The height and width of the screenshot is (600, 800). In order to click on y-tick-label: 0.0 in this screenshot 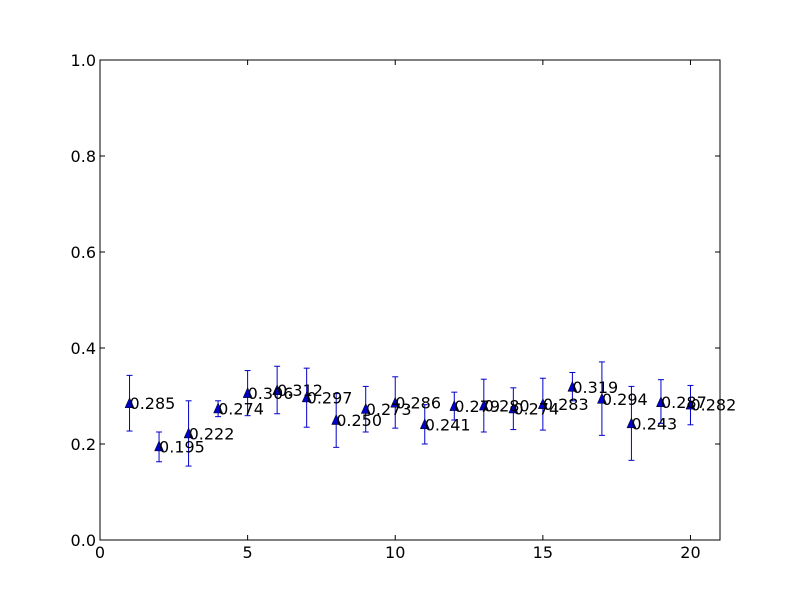, I will do `click(83, 540)`.